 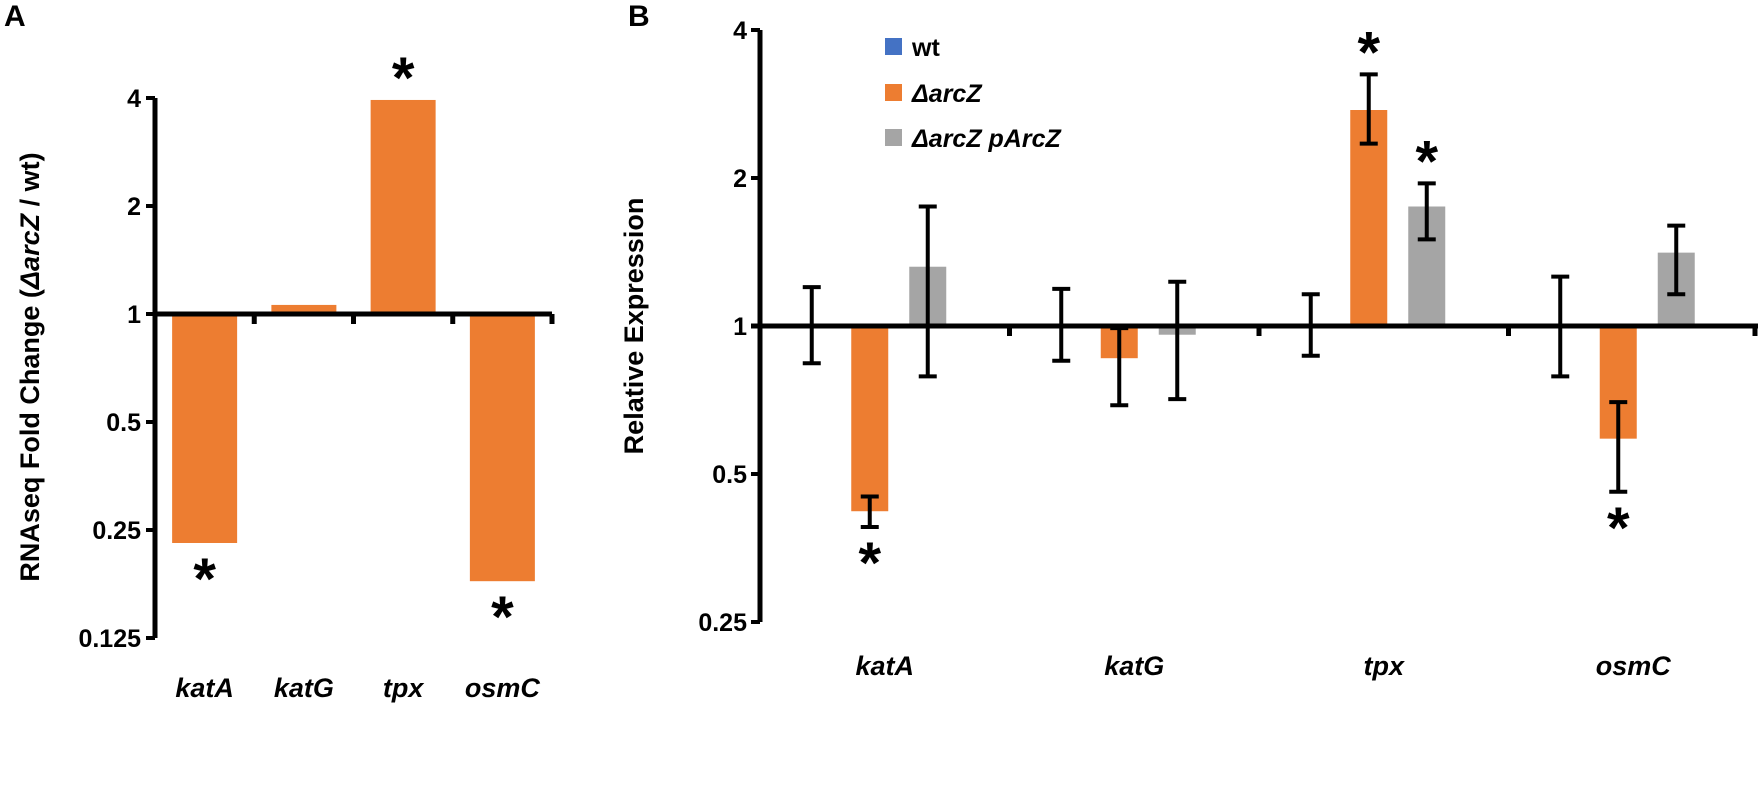 I want to click on panel-a-y-tick-label: 4, so click(x=134, y=99).